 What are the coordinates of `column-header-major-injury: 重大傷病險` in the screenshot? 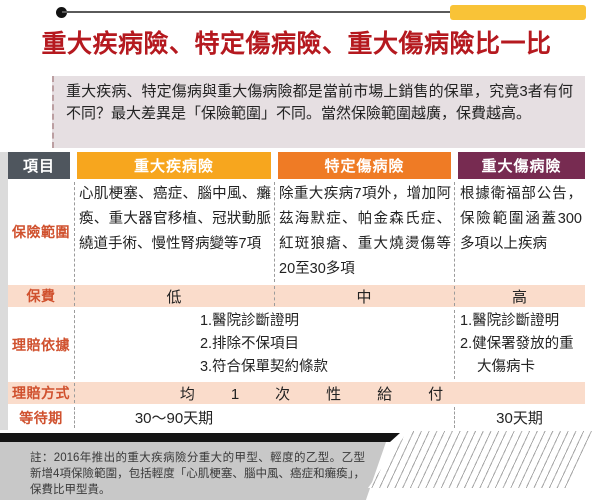 It's located at (521, 165).